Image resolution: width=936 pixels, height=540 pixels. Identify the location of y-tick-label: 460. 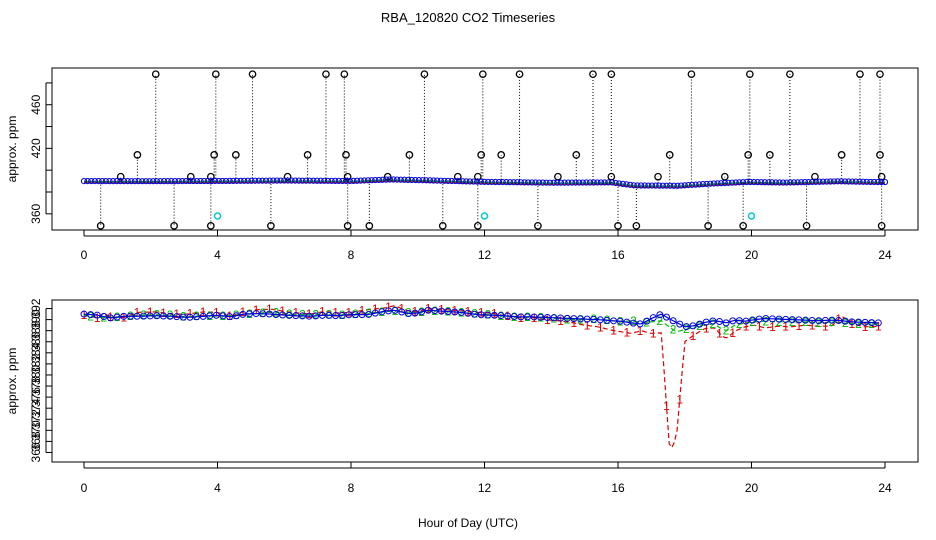
(36, 104).